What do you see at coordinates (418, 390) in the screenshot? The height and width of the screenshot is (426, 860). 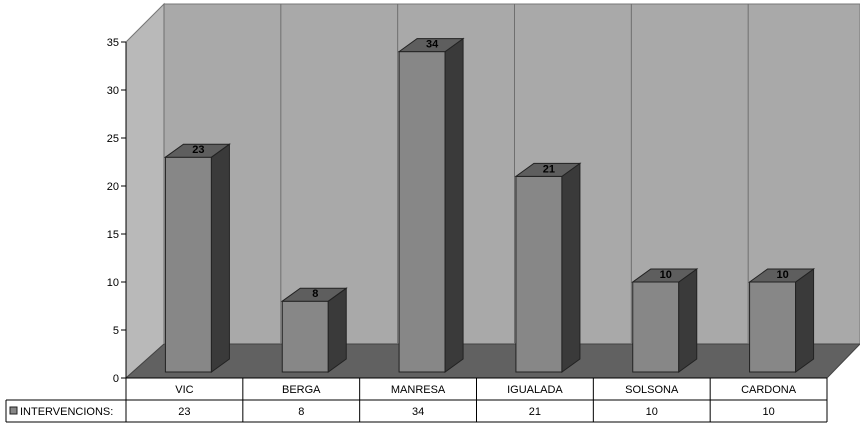 I see `x-tick-label: MANRESA` at bounding box center [418, 390].